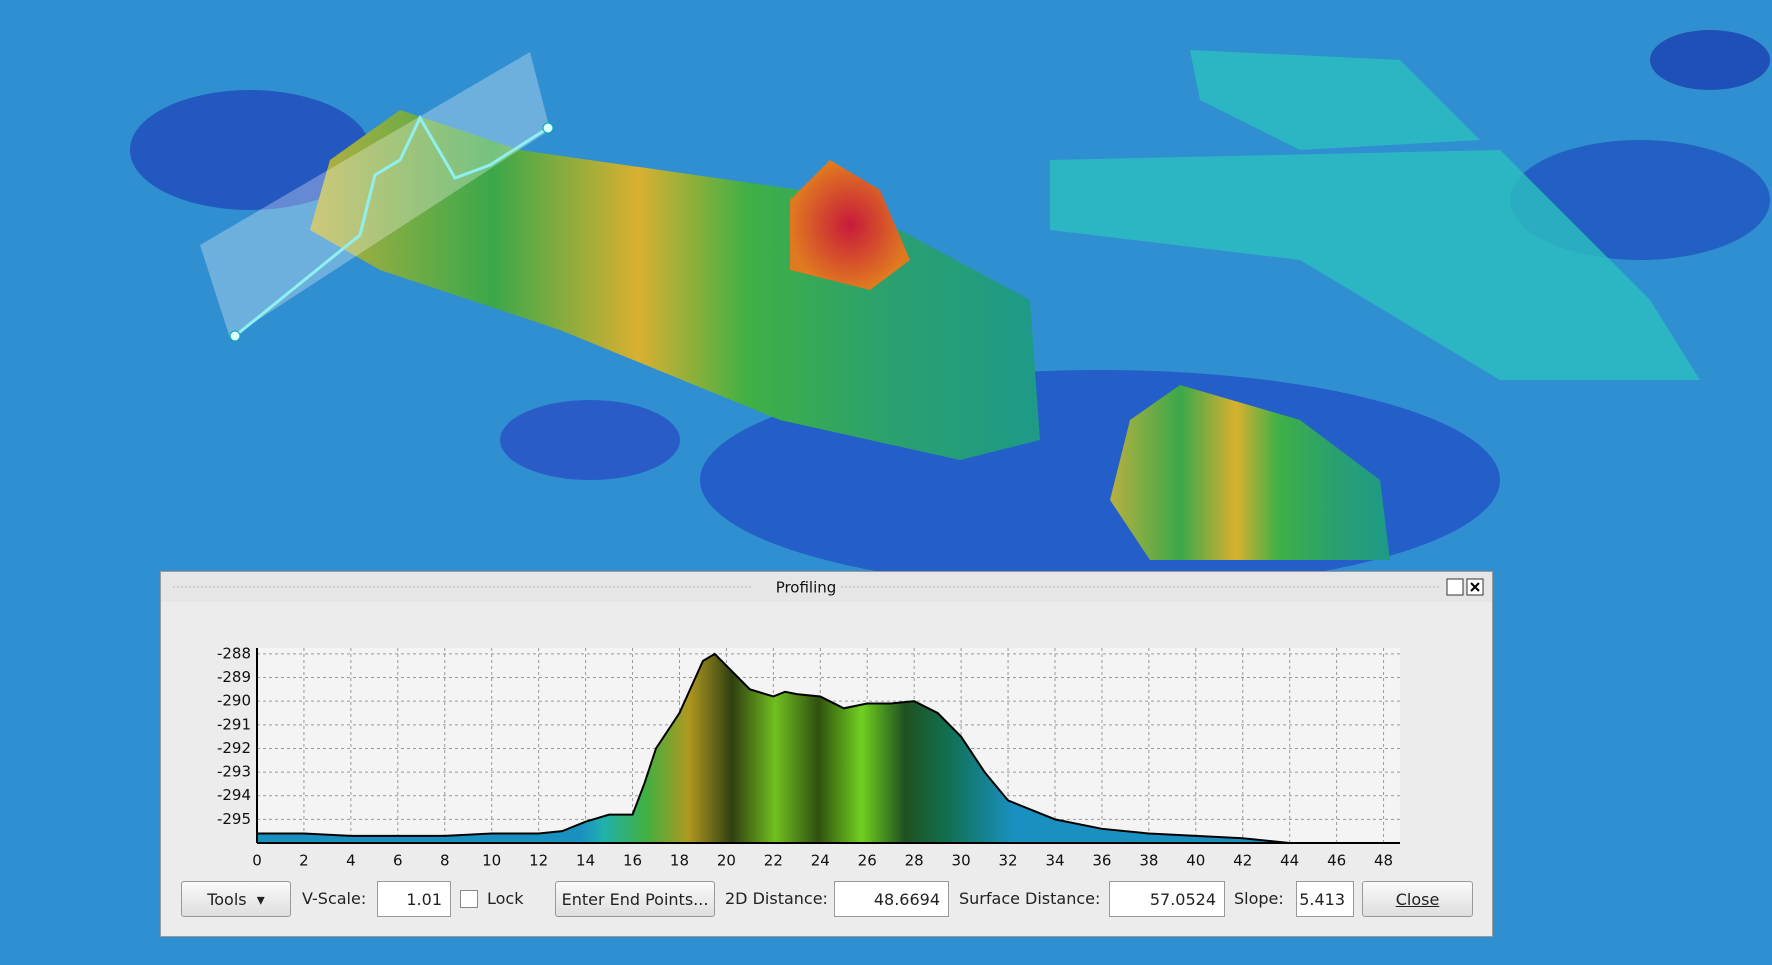 This screenshot has height=965, width=1772. What do you see at coordinates (1167, 899) in the screenshot?
I see `surface-distance-input: 57.0524` at bounding box center [1167, 899].